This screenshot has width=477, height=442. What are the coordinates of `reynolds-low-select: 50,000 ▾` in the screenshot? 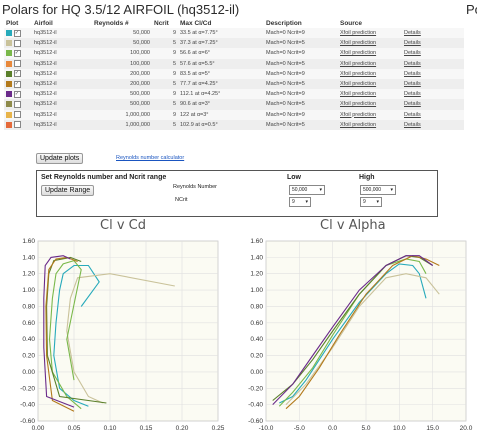 It's located at (307, 190).